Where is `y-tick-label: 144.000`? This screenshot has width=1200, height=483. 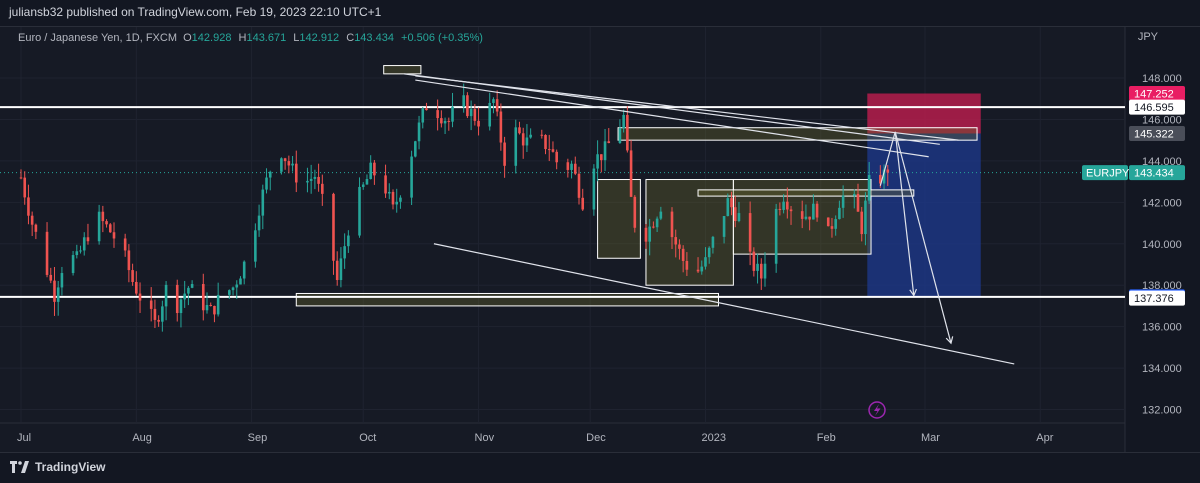
y-tick-label: 144.000 is located at coordinates (1162, 162).